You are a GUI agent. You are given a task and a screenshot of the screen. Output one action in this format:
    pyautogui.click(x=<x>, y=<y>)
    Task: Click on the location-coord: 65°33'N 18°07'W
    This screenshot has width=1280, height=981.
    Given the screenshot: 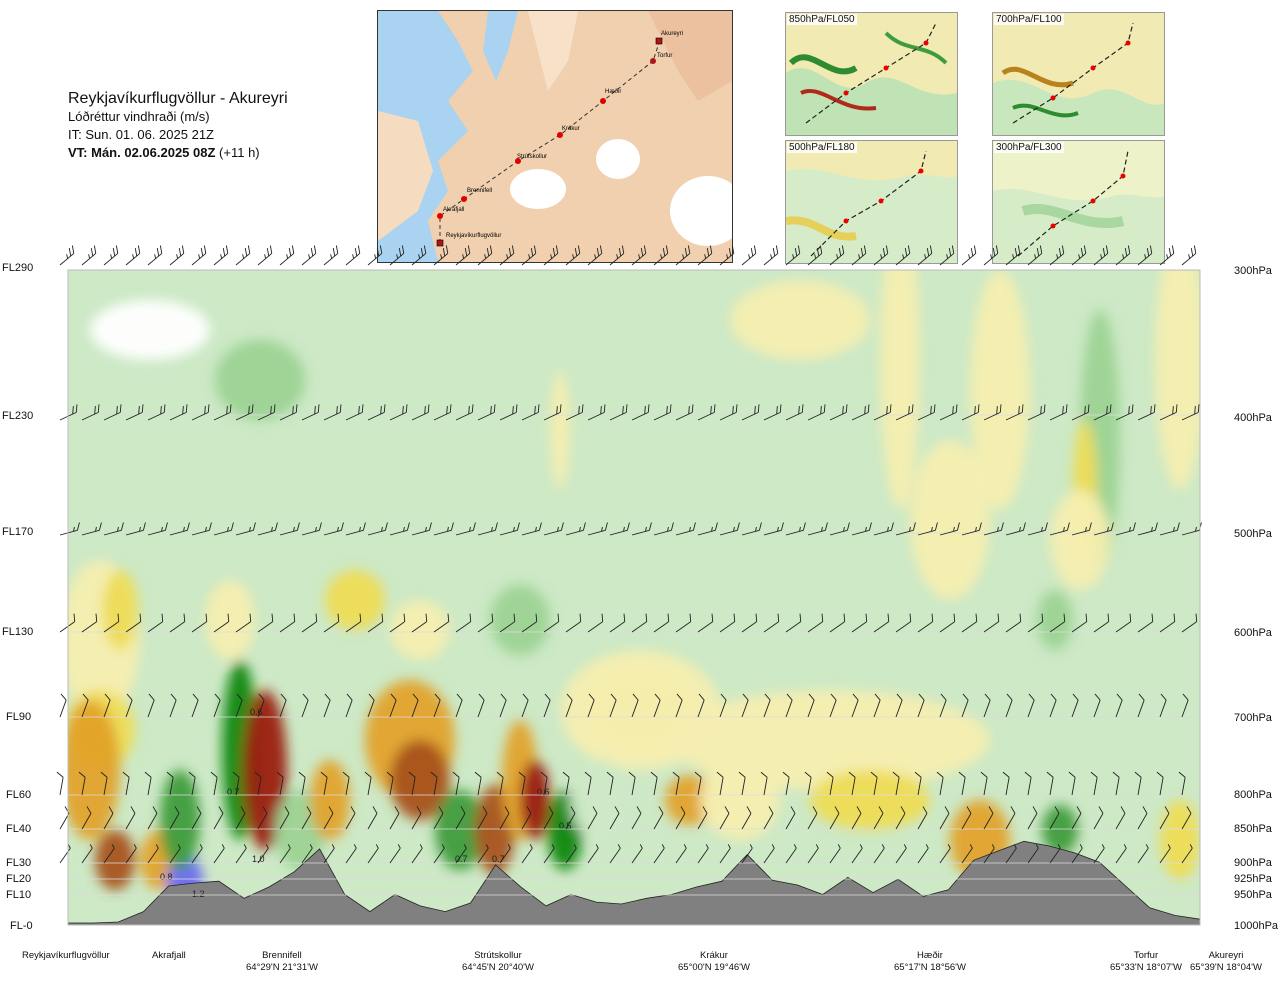 What is the action you would take?
    pyautogui.click(x=1146, y=967)
    